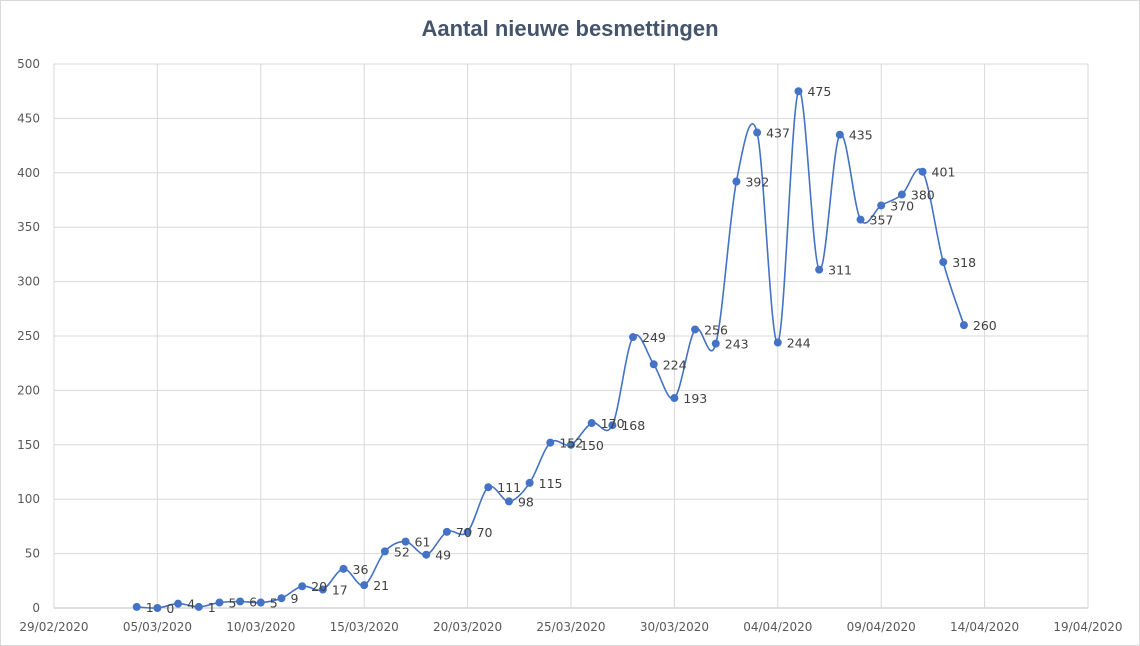  I want to click on x-tick-label: 05/03/2020, so click(157, 627).